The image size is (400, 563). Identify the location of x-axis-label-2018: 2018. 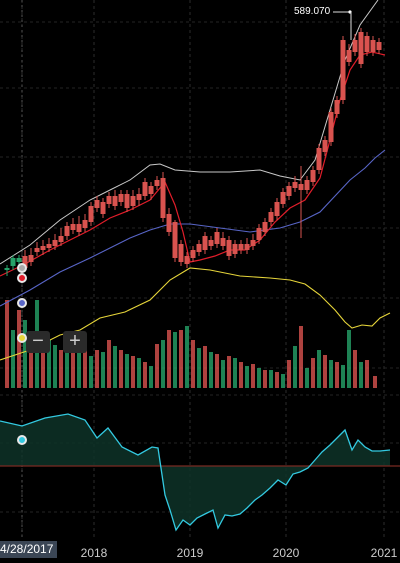
(94, 553).